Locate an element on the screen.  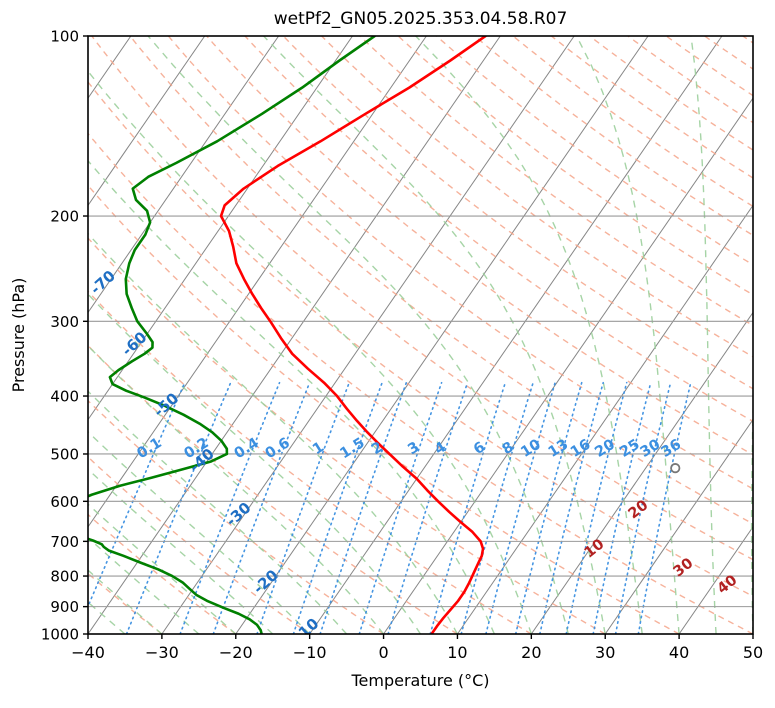
x-tick-label: 30 is located at coordinates (605, 652).